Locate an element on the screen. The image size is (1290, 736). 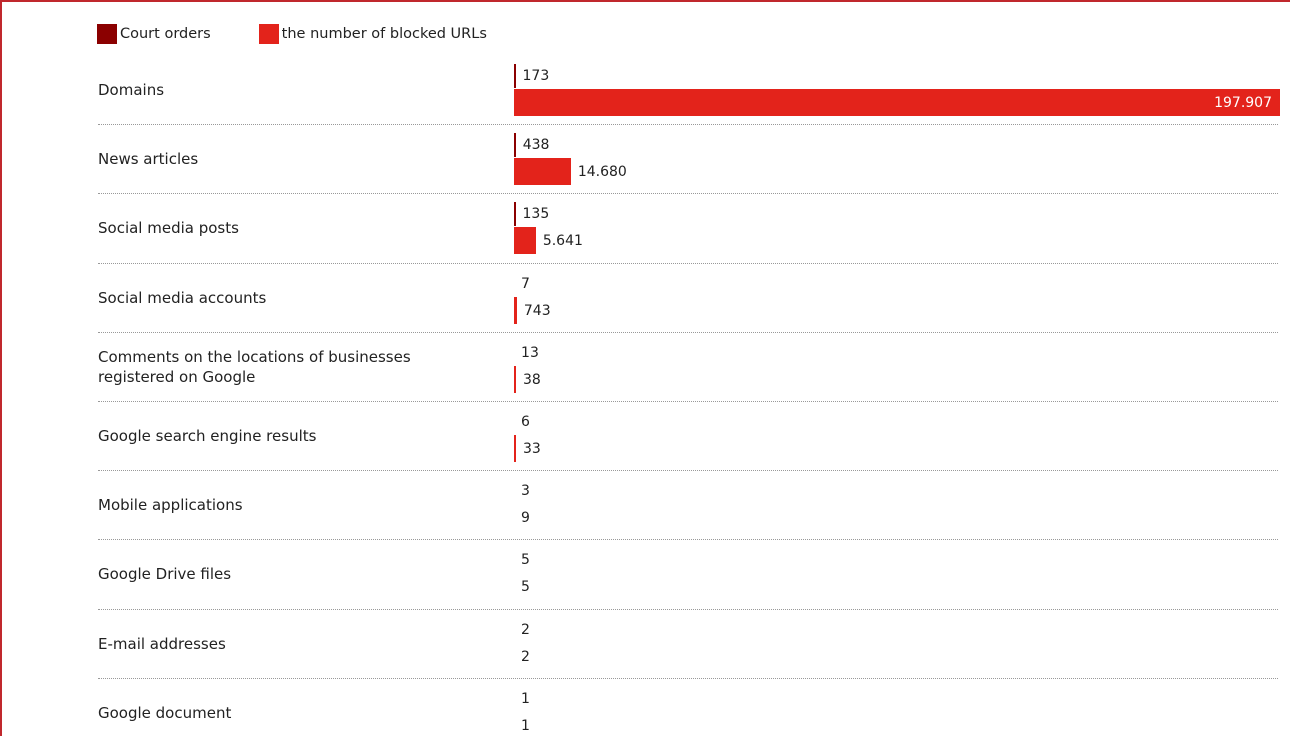
legend-label-court-orders: Court orders is located at coordinates (165, 34).